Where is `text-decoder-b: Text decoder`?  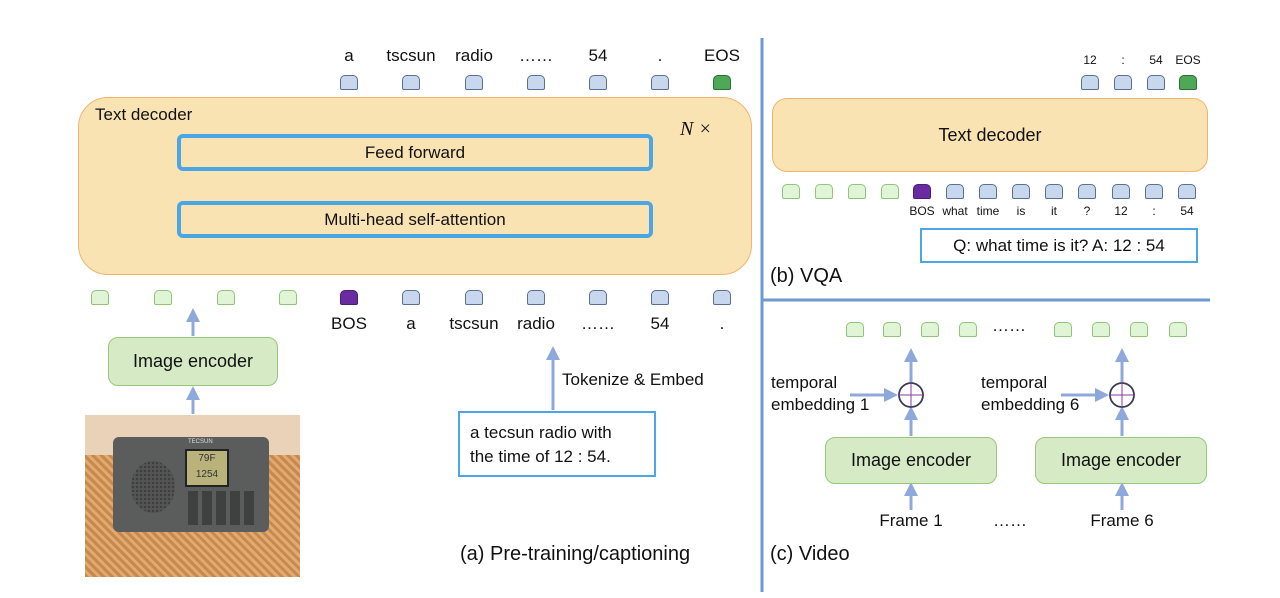
text-decoder-b: Text decoder is located at coordinates (990, 135).